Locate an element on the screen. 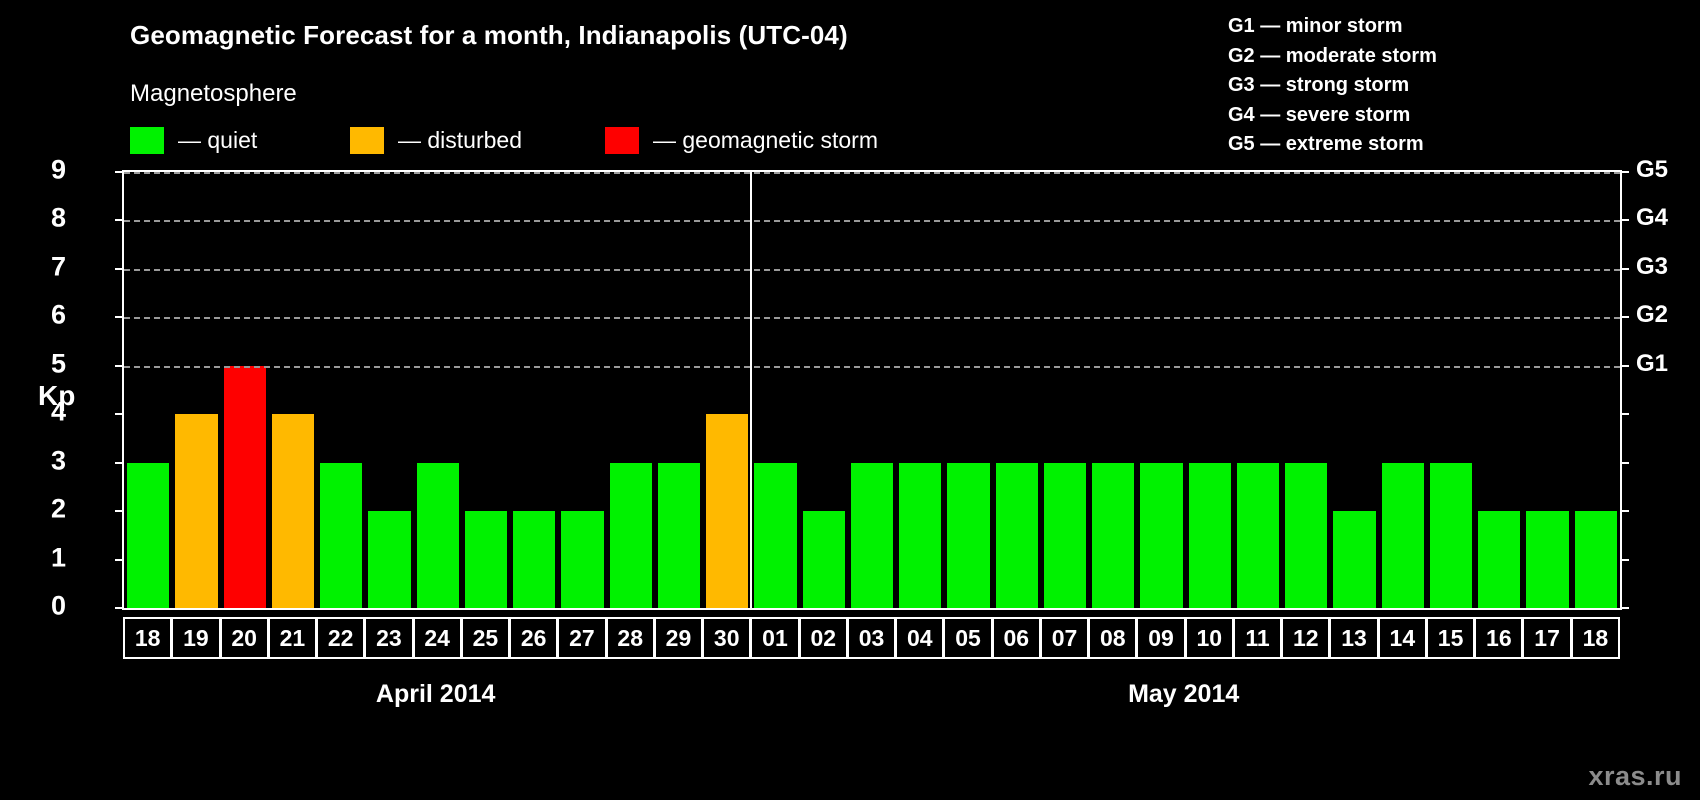 The height and width of the screenshot is (800, 1700). date-cell: 07 is located at coordinates (1064, 638).